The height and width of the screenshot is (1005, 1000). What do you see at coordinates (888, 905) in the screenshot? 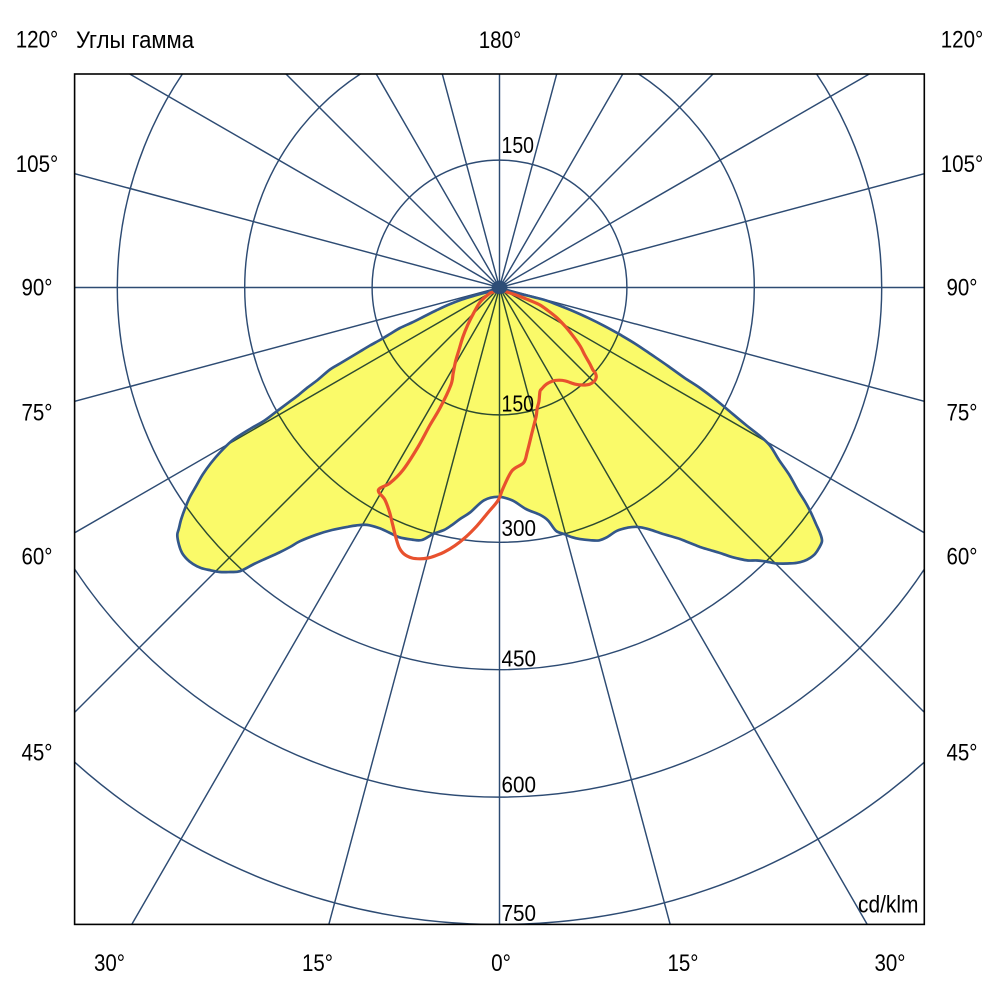
I see `svg-text: cd/klm` at bounding box center [888, 905].